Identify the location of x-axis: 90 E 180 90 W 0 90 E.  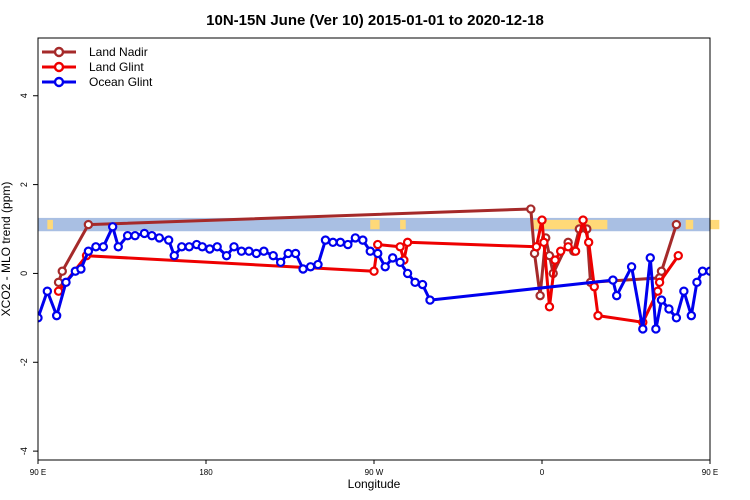
(374, 468).